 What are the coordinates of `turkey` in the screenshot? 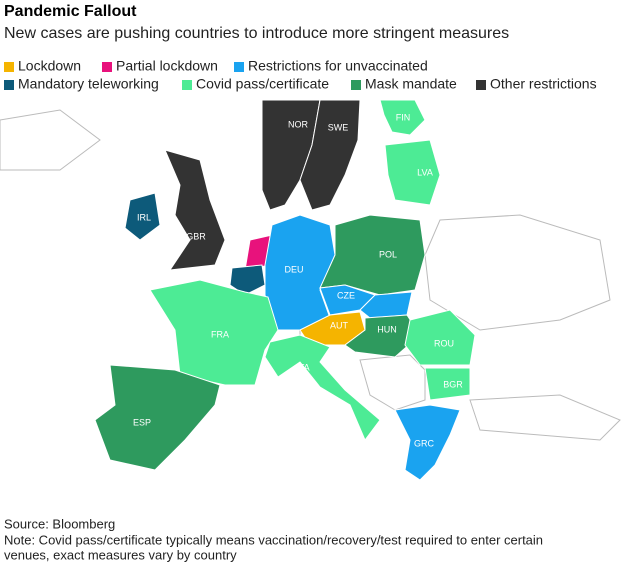 It's located at (545, 417).